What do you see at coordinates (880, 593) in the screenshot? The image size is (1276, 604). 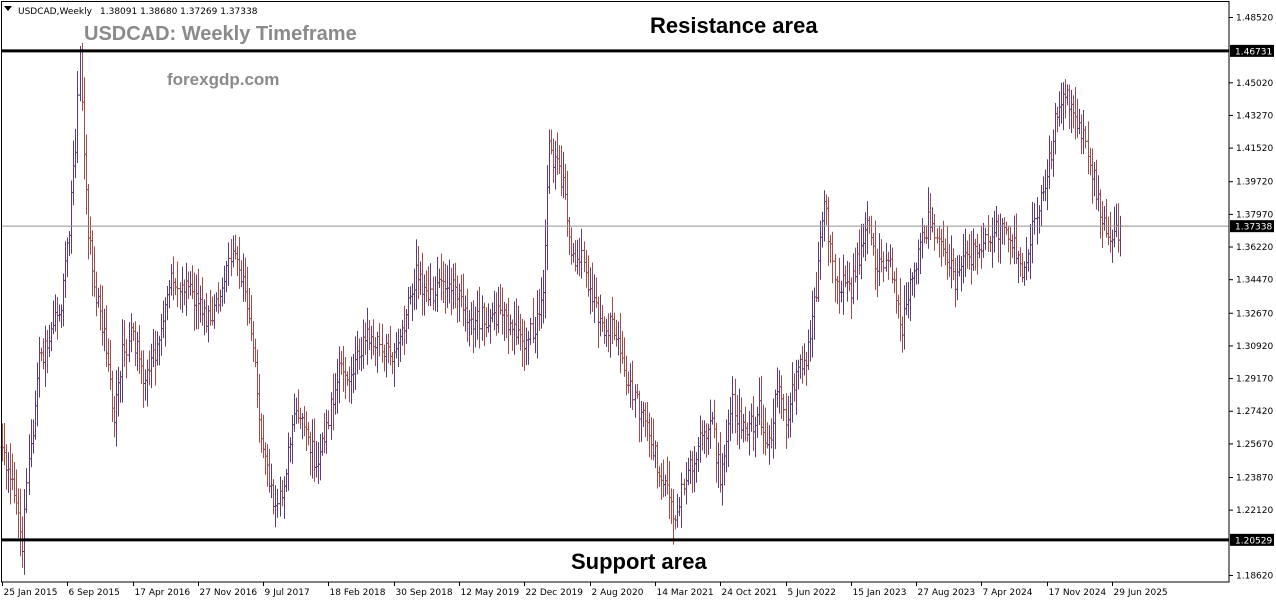 I see `x-tick-label: 15 Jan 2023` at bounding box center [880, 593].